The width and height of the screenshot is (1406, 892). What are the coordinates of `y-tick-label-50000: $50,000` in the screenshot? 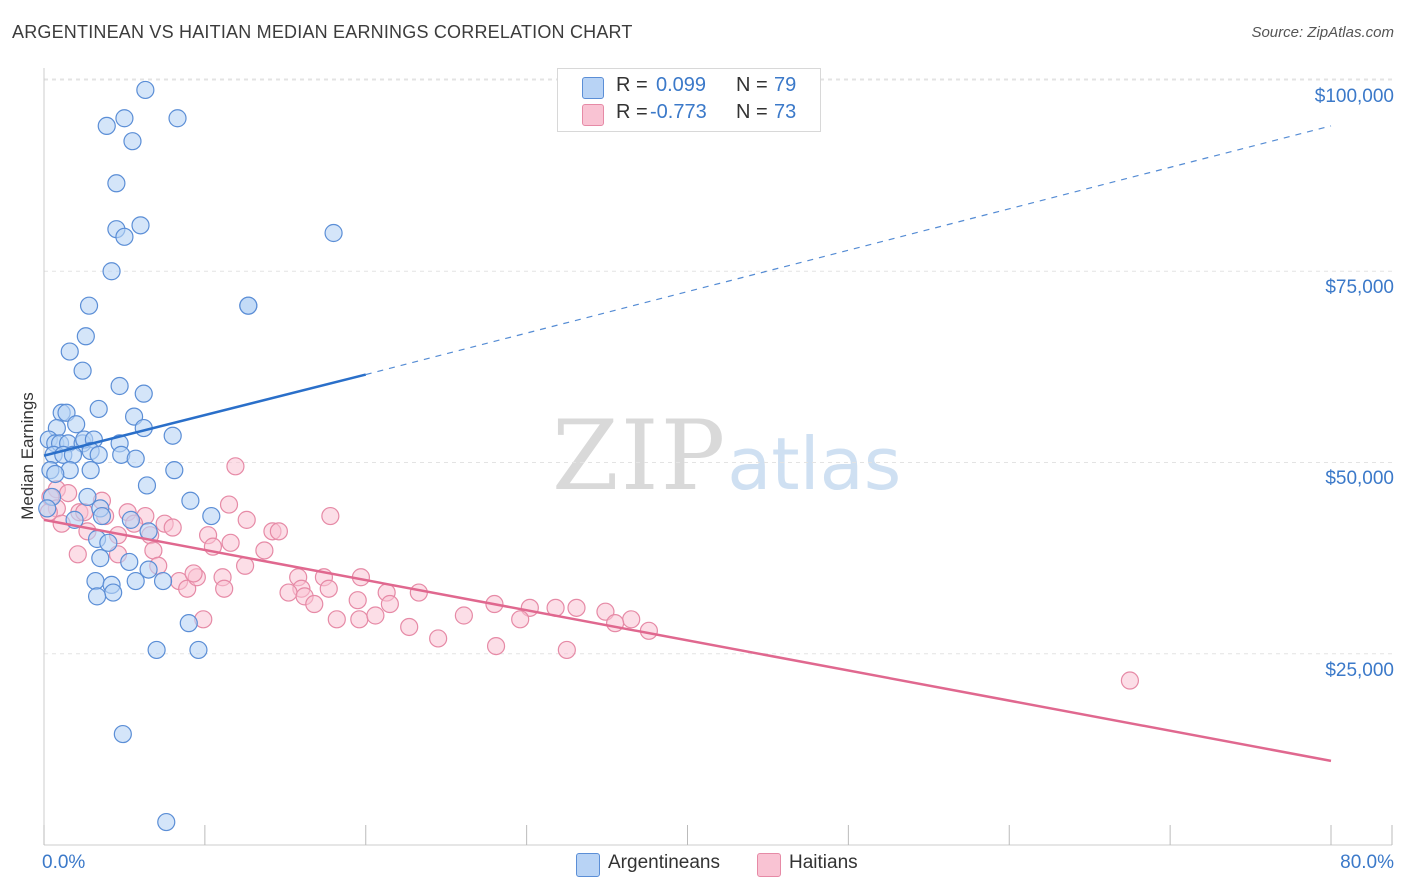 It's located at (1359, 478).